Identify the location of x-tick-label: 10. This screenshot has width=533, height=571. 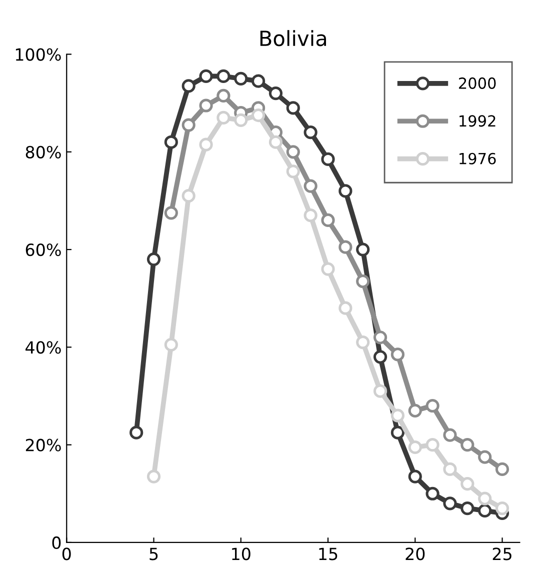
(241, 554).